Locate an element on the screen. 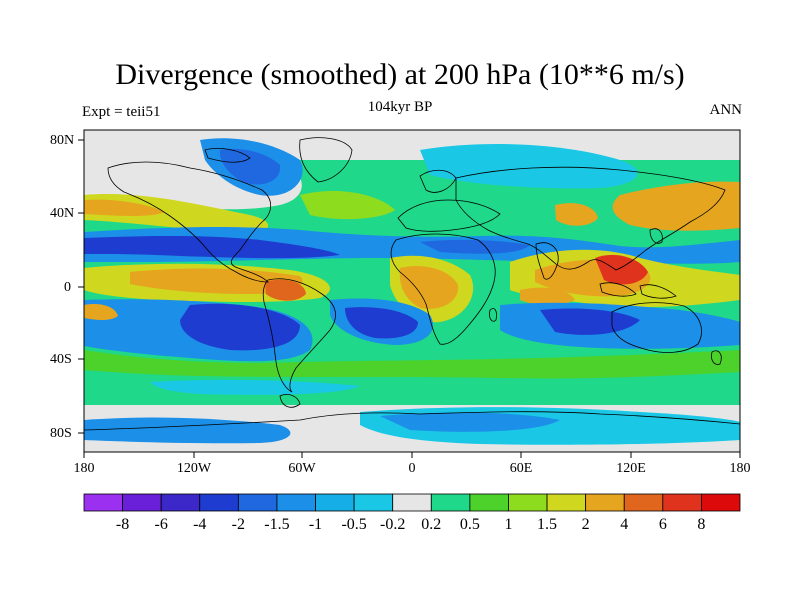 This screenshot has height=600, width=800. colorbar-label: 1 is located at coordinates (508, 524).